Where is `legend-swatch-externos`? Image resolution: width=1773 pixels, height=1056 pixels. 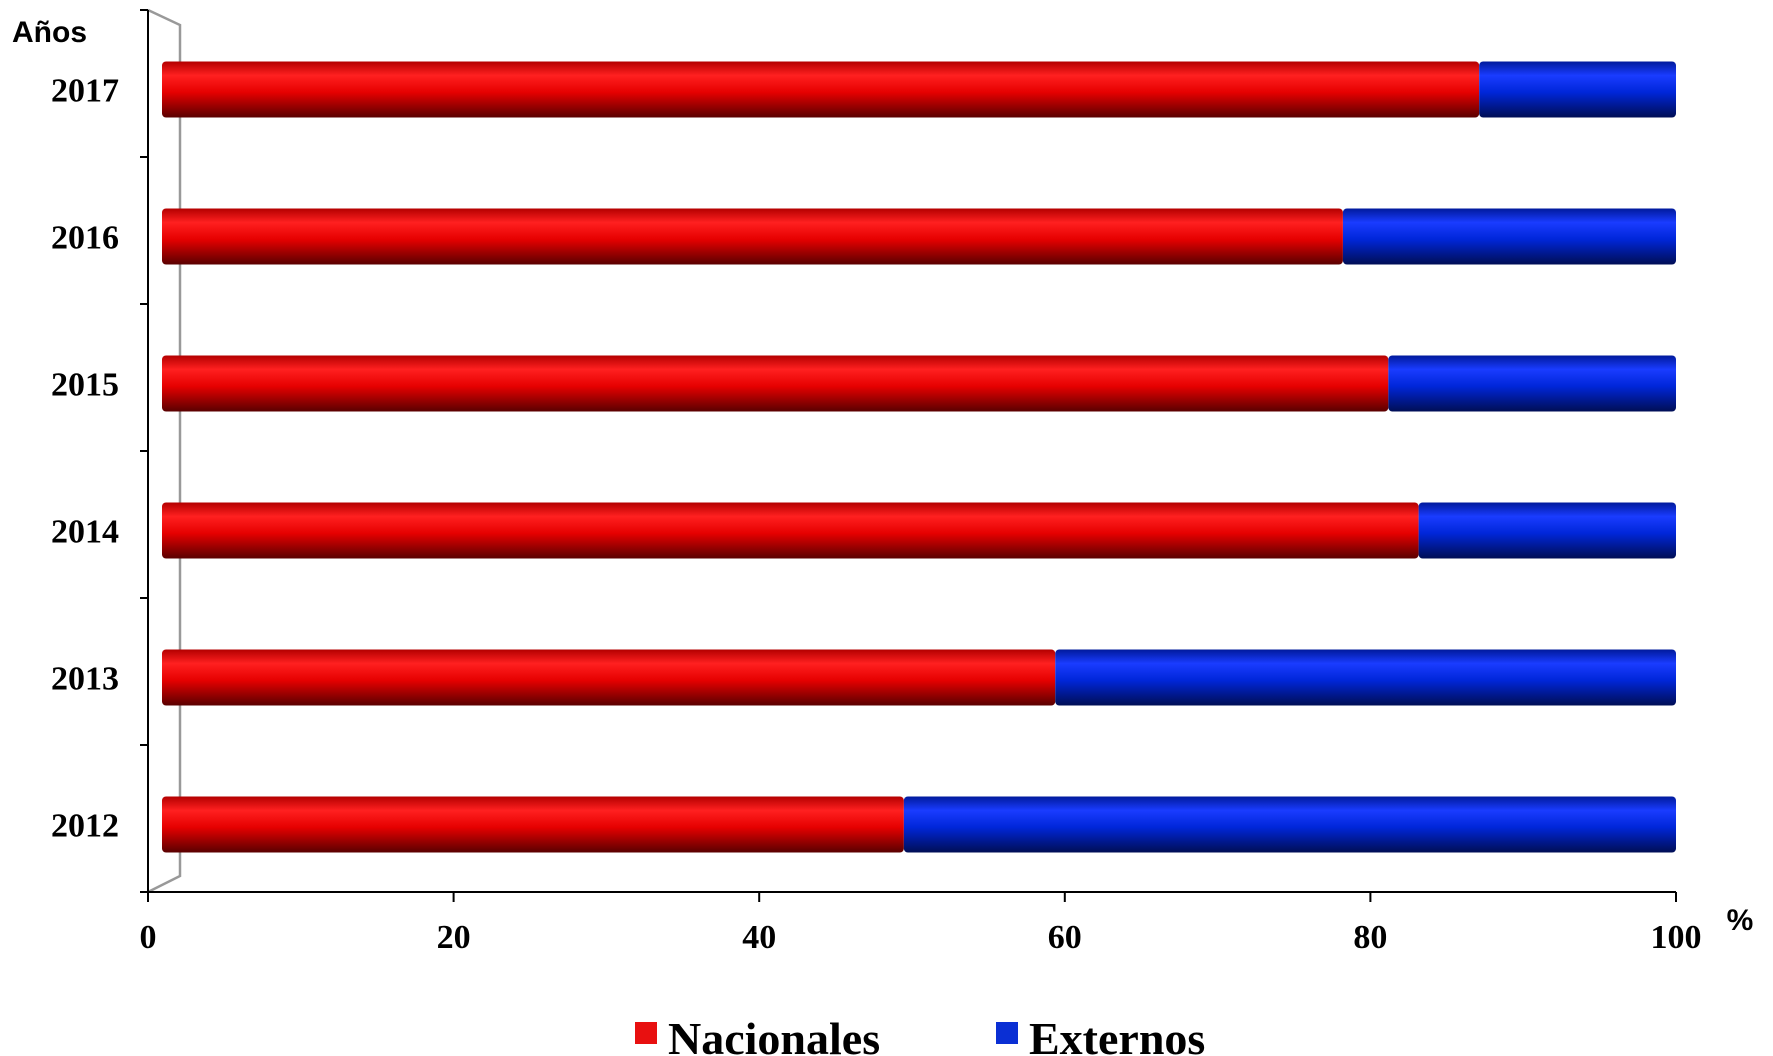
legend-swatch-externos is located at coordinates (1007, 1033).